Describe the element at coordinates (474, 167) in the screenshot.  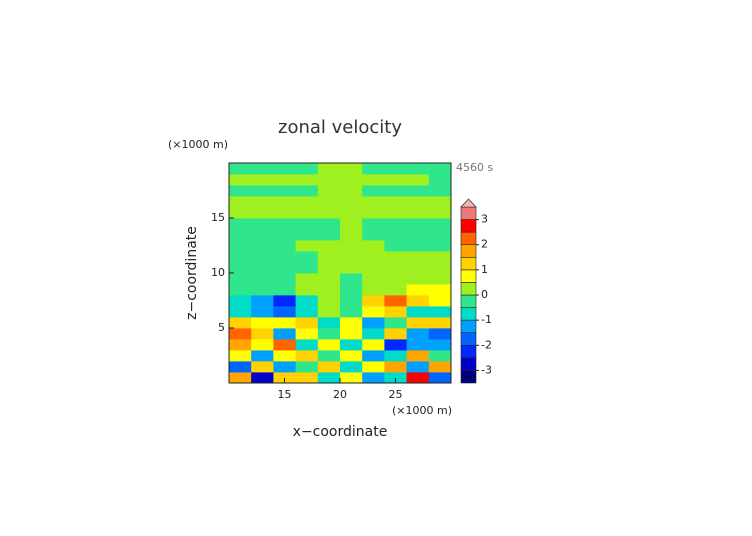
I see `time-label: 4560 s` at that location.